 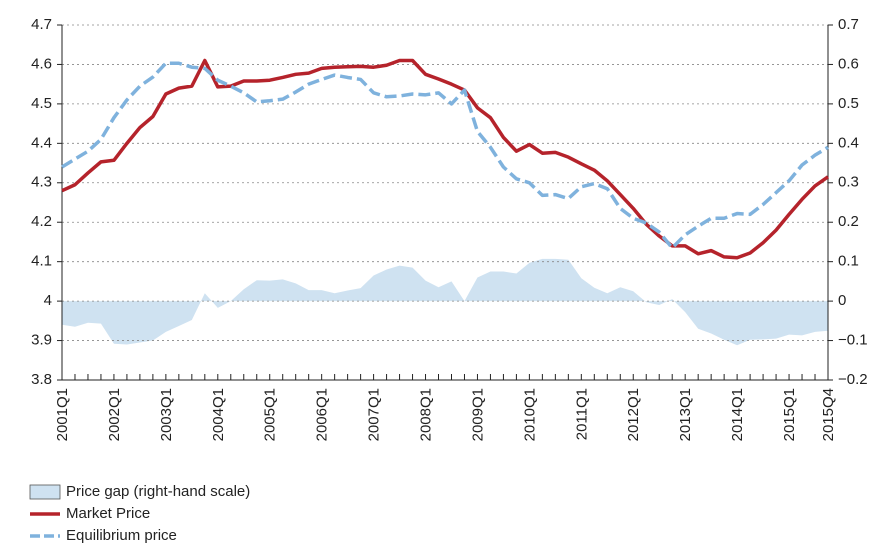 What do you see at coordinates (374, 414) in the screenshot?
I see `x-tick-label: 2007Q1` at bounding box center [374, 414].